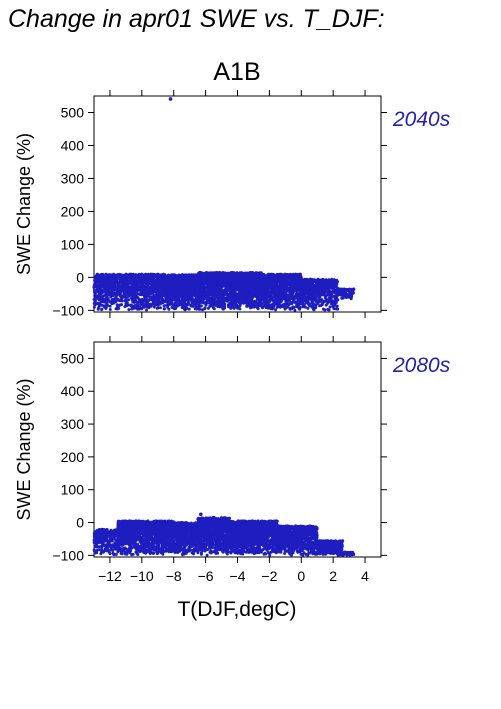 This screenshot has width=501, height=709. What do you see at coordinates (73, 145) in the screenshot?
I see `y-tick-label: 400` at bounding box center [73, 145].